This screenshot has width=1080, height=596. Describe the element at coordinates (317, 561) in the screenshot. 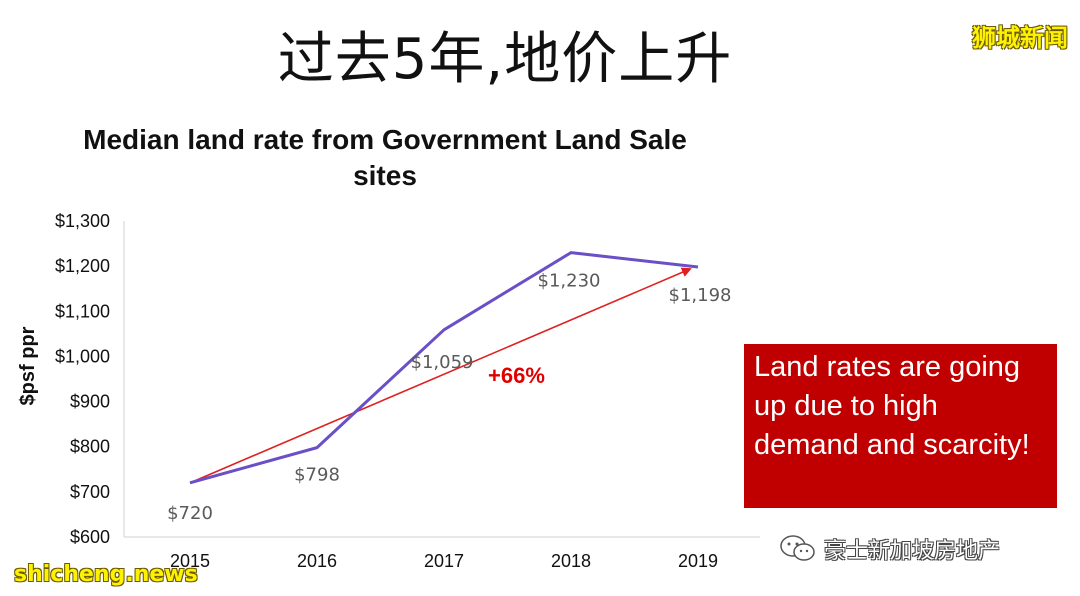

I see `x-tick-label: 2016` at that location.